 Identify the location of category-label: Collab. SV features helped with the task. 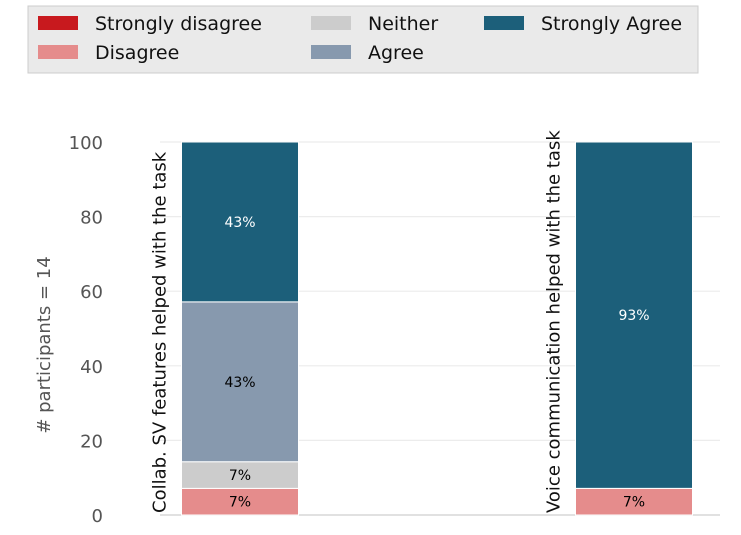
(160, 332).